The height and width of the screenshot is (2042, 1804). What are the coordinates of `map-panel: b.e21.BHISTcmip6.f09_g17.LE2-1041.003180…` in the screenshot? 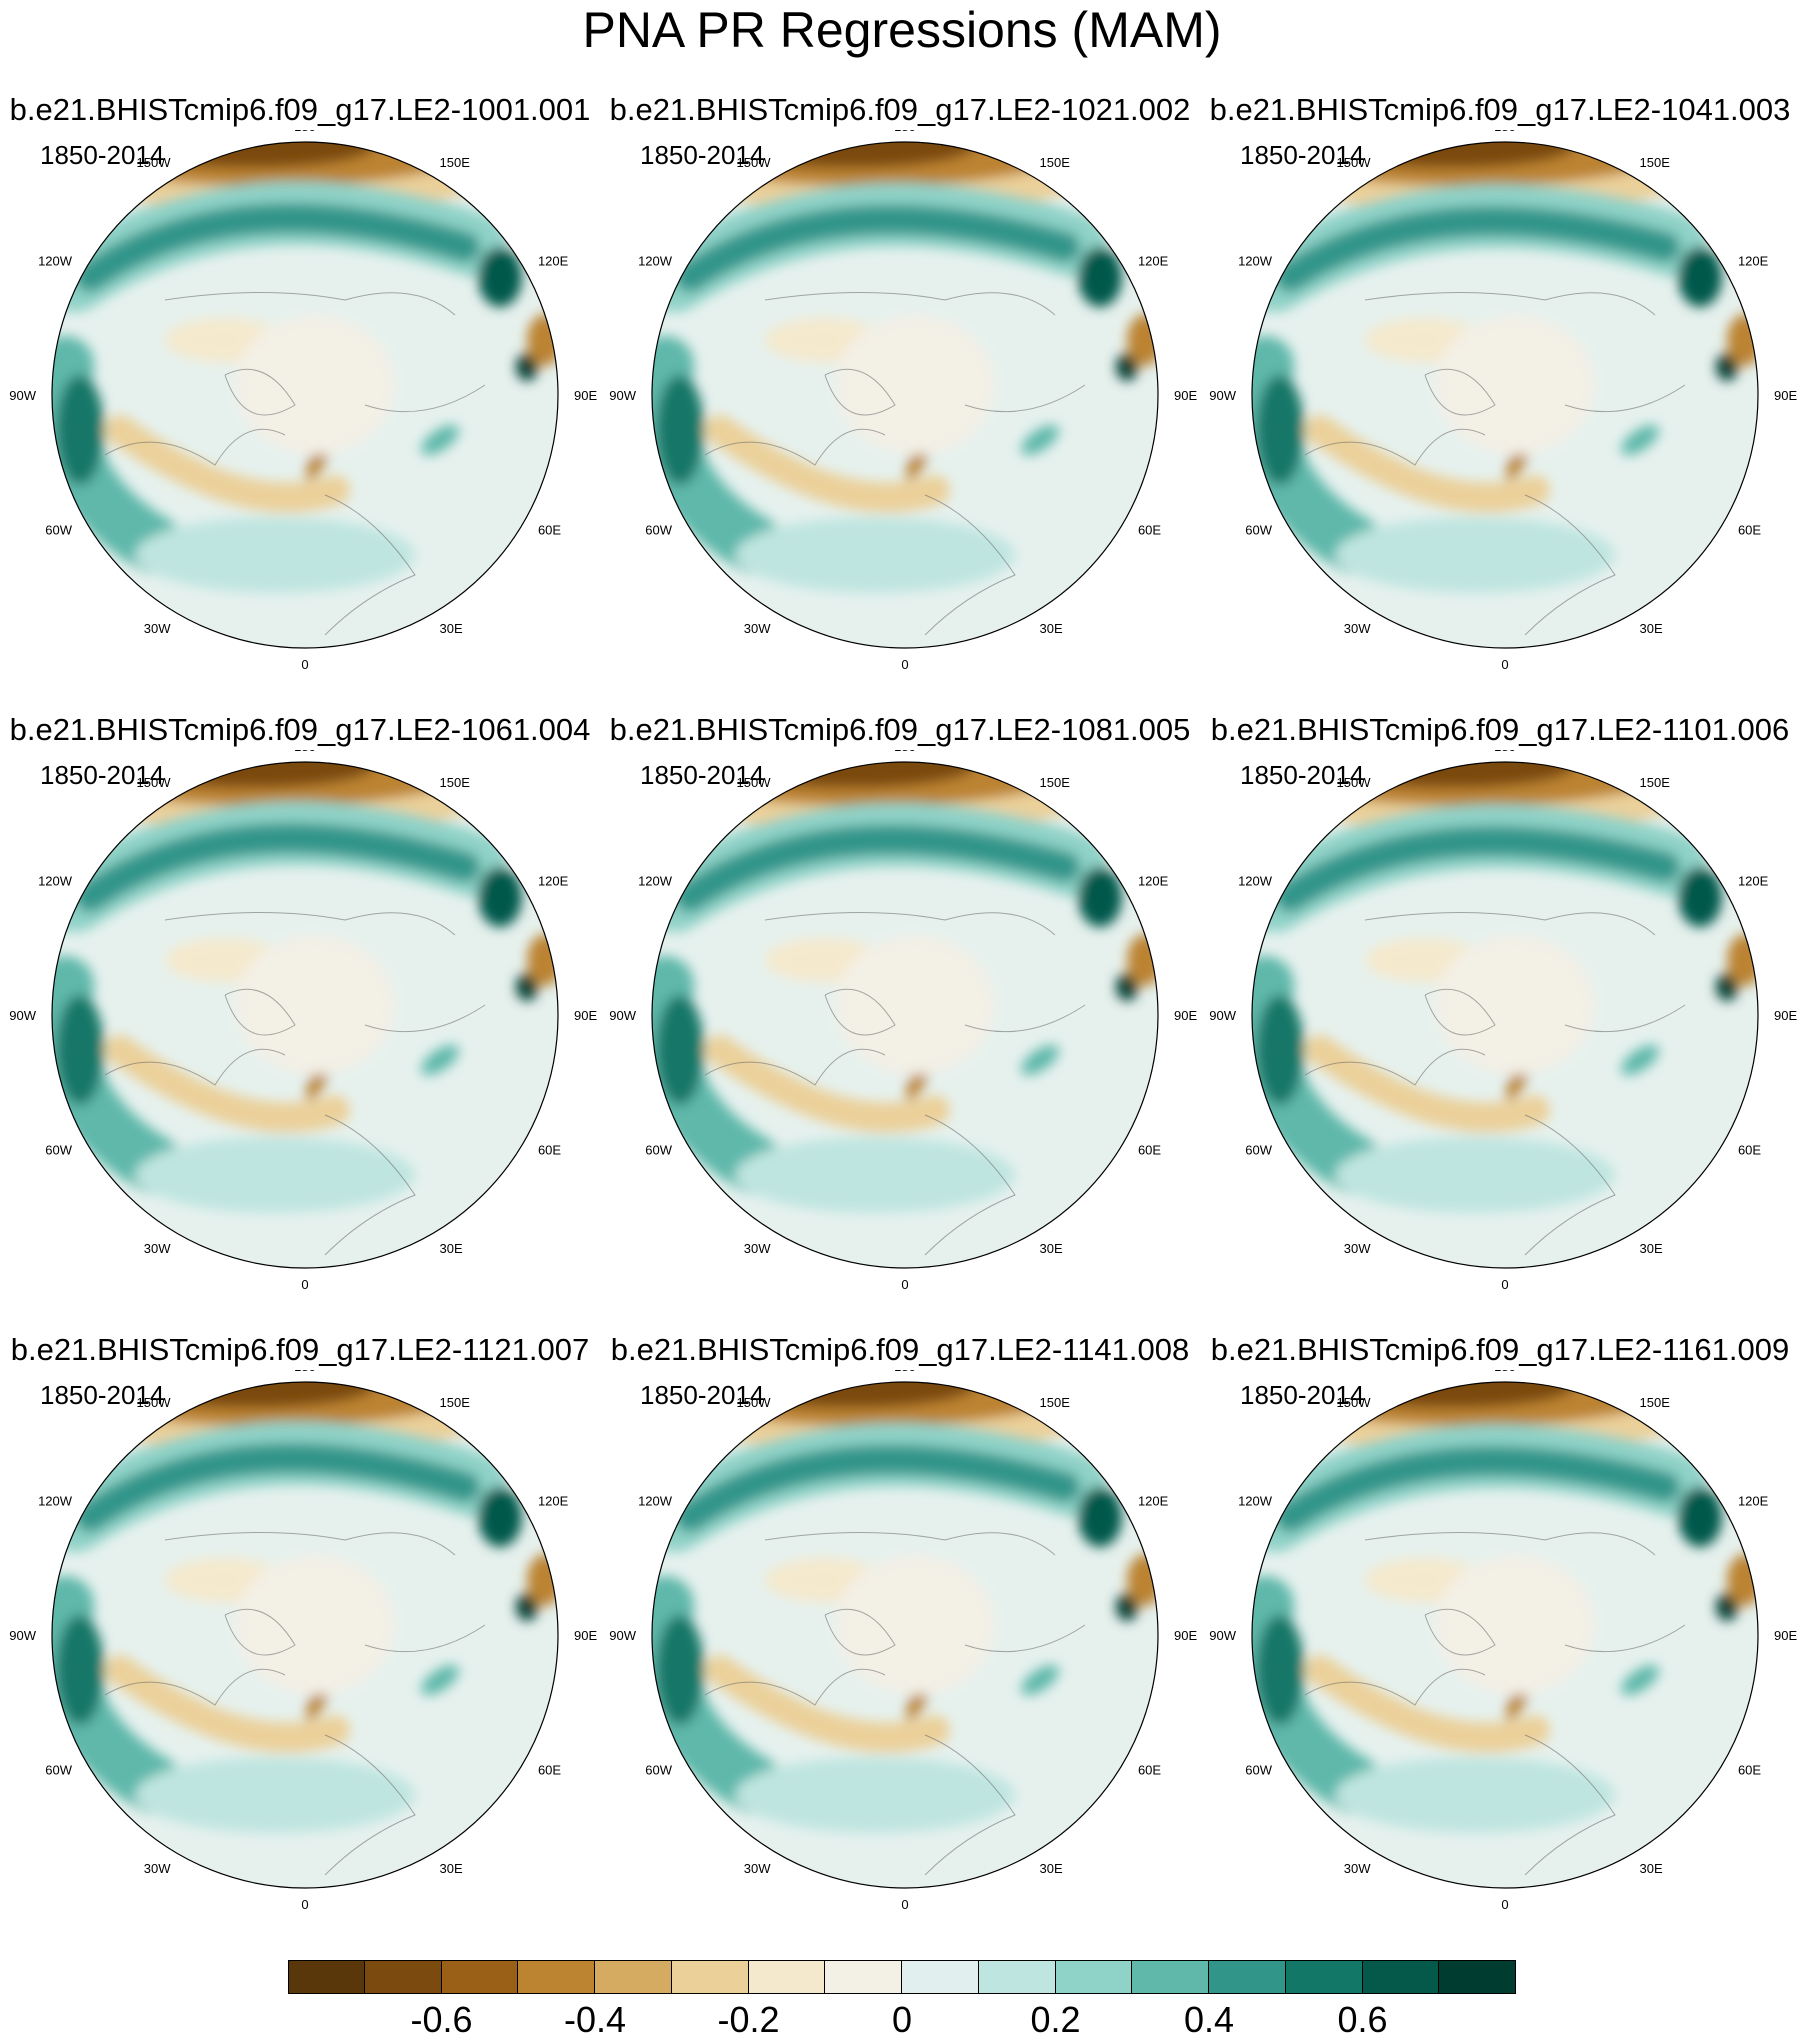 It's located at (1500, 400).